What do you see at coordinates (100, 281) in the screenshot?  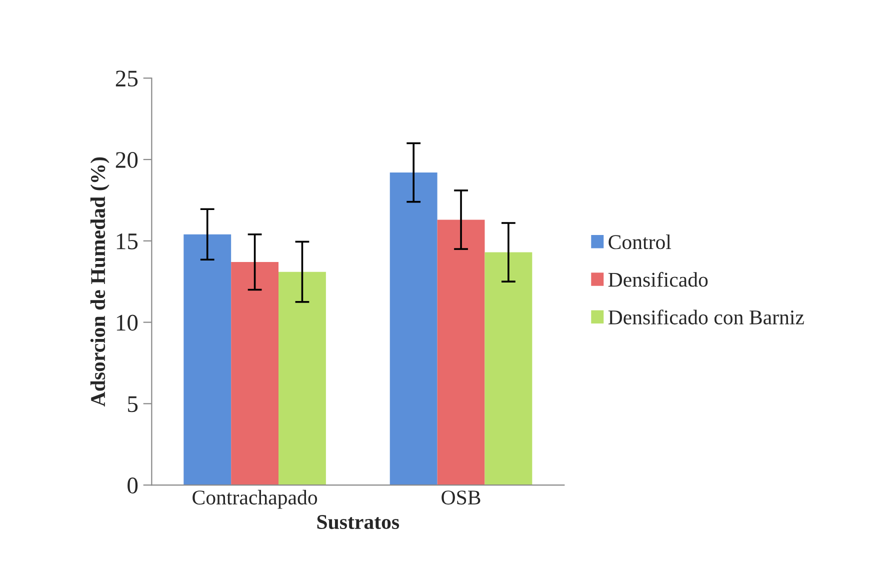 I see `y-axis-title: Adsorcion de Humedad (%)` at bounding box center [100, 281].